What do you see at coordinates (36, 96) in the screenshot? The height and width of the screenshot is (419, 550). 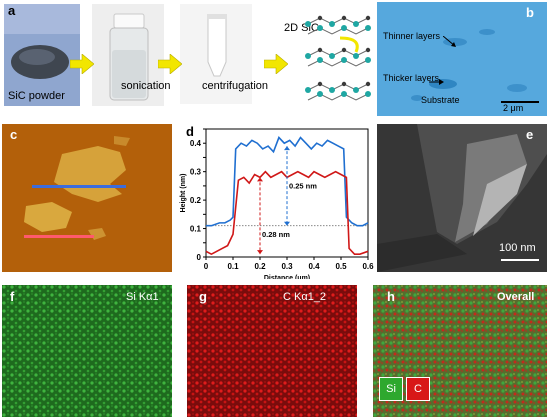 I see `sic-powder-label: SiC powder` at bounding box center [36, 96].